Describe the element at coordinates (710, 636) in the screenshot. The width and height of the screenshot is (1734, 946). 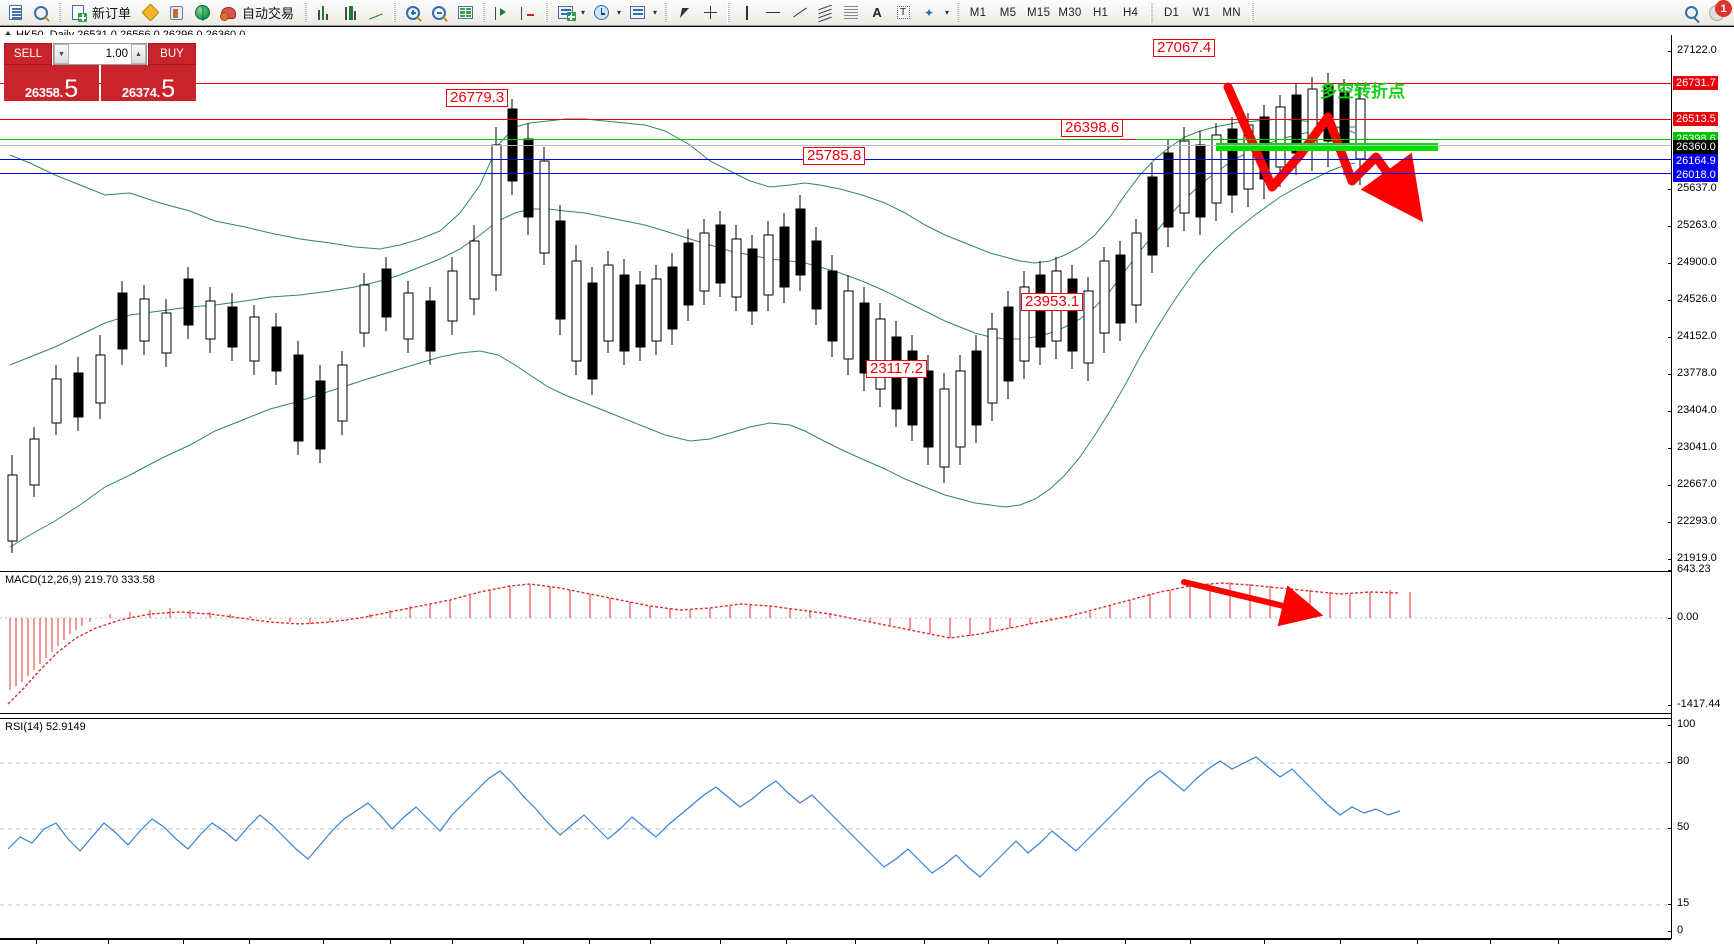
I see `macd-histogram` at that location.